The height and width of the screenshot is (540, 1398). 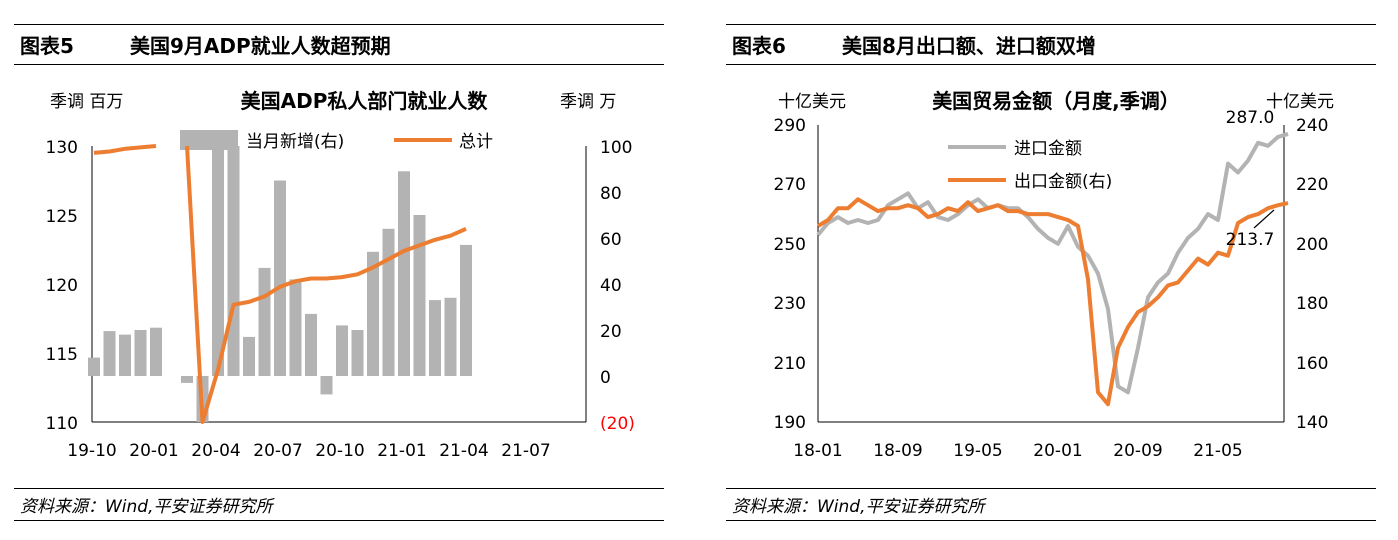 What do you see at coordinates (1052, 302) in the screenshot?
I see `export-line` at bounding box center [1052, 302].